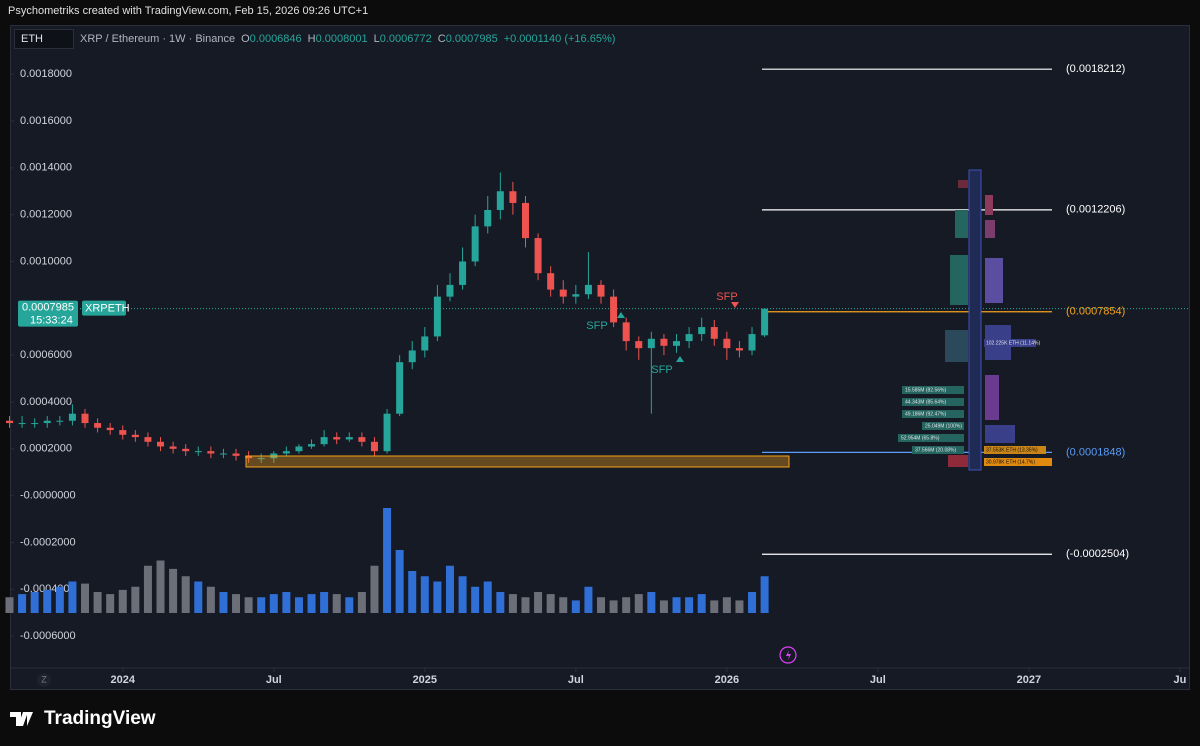 The height and width of the screenshot is (746, 1200). I want to click on ohlc-value: 0.0008001, so click(341, 39).